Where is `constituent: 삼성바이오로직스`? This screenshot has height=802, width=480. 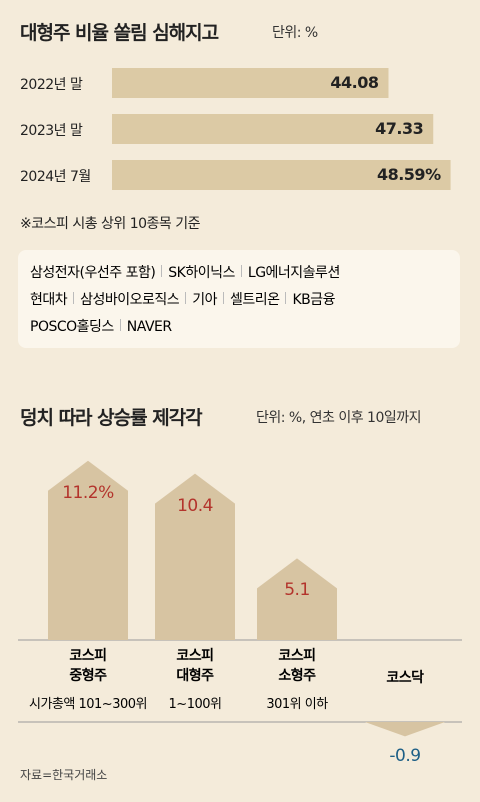
constituent: 삼성바이오로직스 is located at coordinates (130, 300).